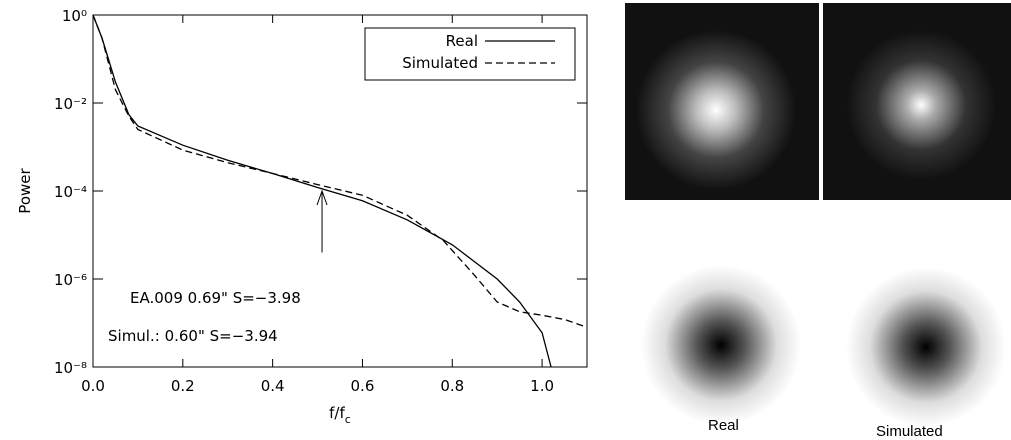 This screenshot has width=1011, height=440. I want to click on y-tick-label: 10⁰, so click(74, 16).